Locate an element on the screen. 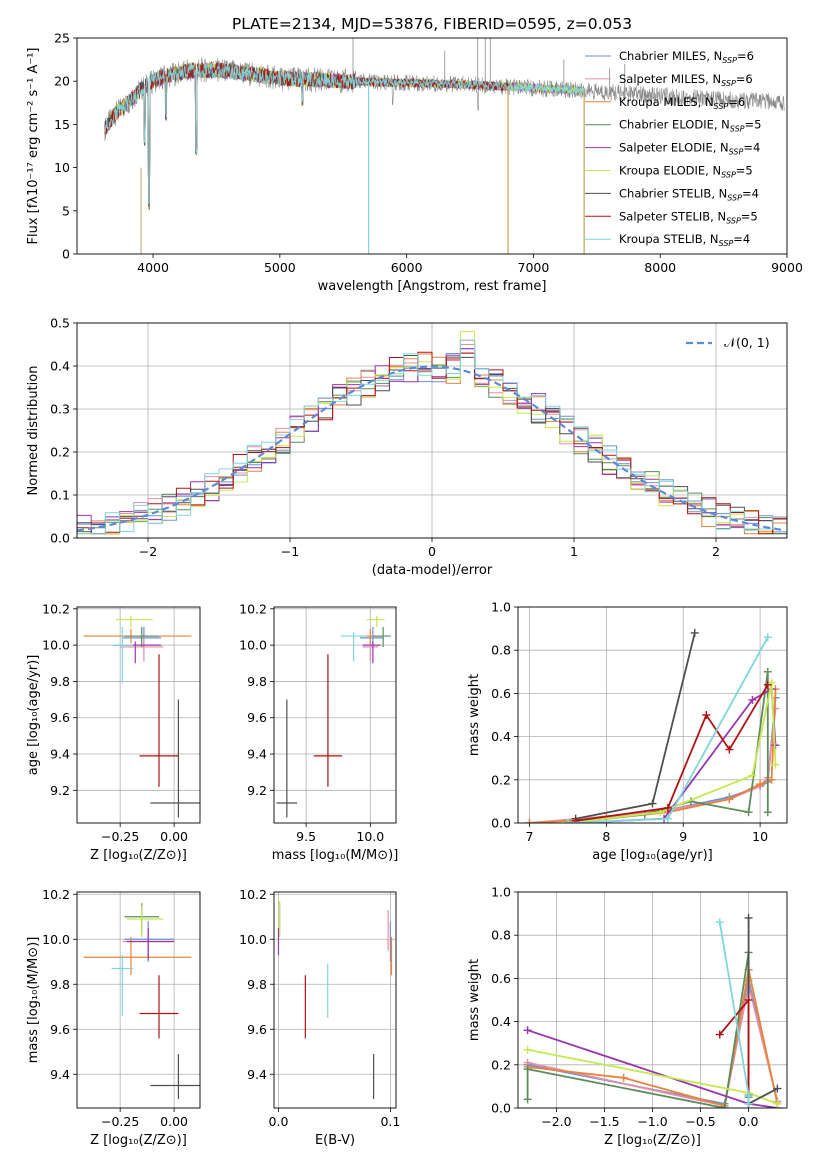 This screenshot has height=1170, width=819. kroupa_elodie-line is located at coordinates (672, 752).